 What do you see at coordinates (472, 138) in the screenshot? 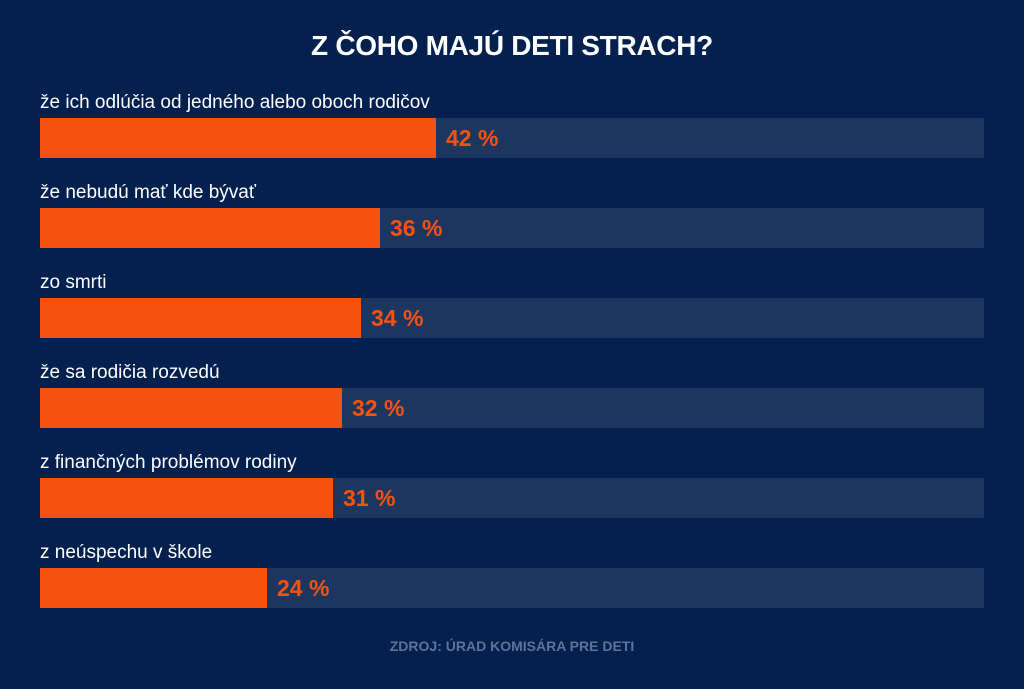
I see `value-label: 42 %` at bounding box center [472, 138].